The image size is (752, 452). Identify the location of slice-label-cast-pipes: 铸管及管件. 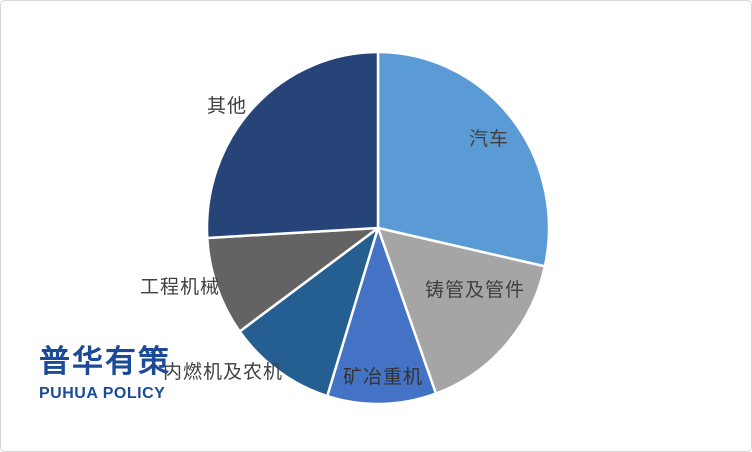
(475, 290).